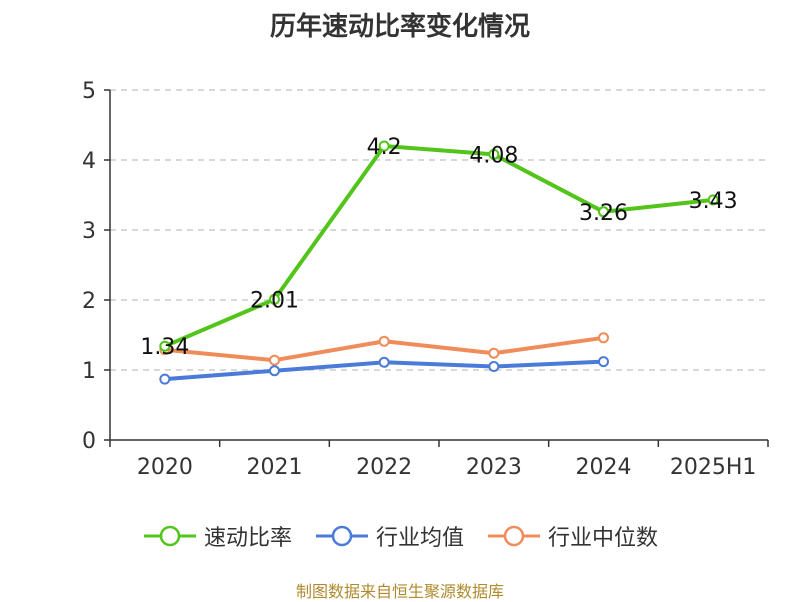  What do you see at coordinates (419, 538) in the screenshot?
I see `legend-label: 行业均值` at bounding box center [419, 538].